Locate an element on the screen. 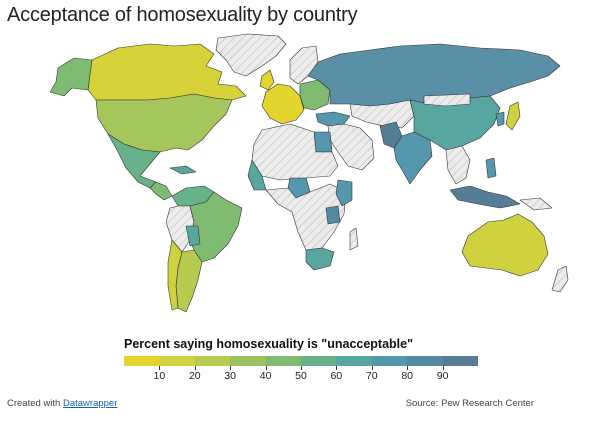 Image resolution: width=600 pixels, height=421 pixels. credit-text: Created with Datawrapper is located at coordinates (62, 403).